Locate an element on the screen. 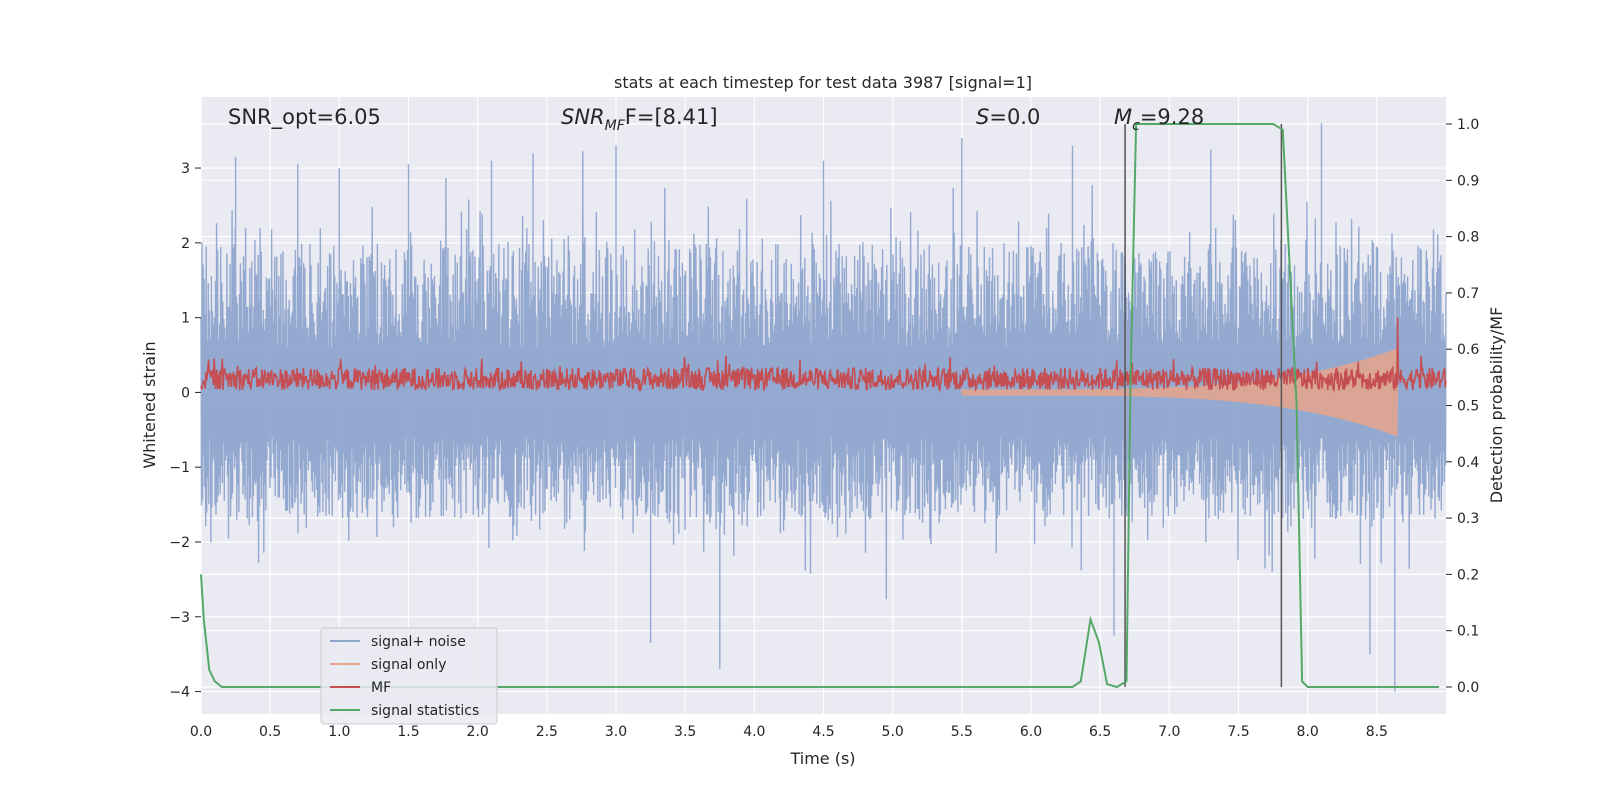 This screenshot has width=1600, height=800. x-tick-label: 6.0 is located at coordinates (1031, 732).